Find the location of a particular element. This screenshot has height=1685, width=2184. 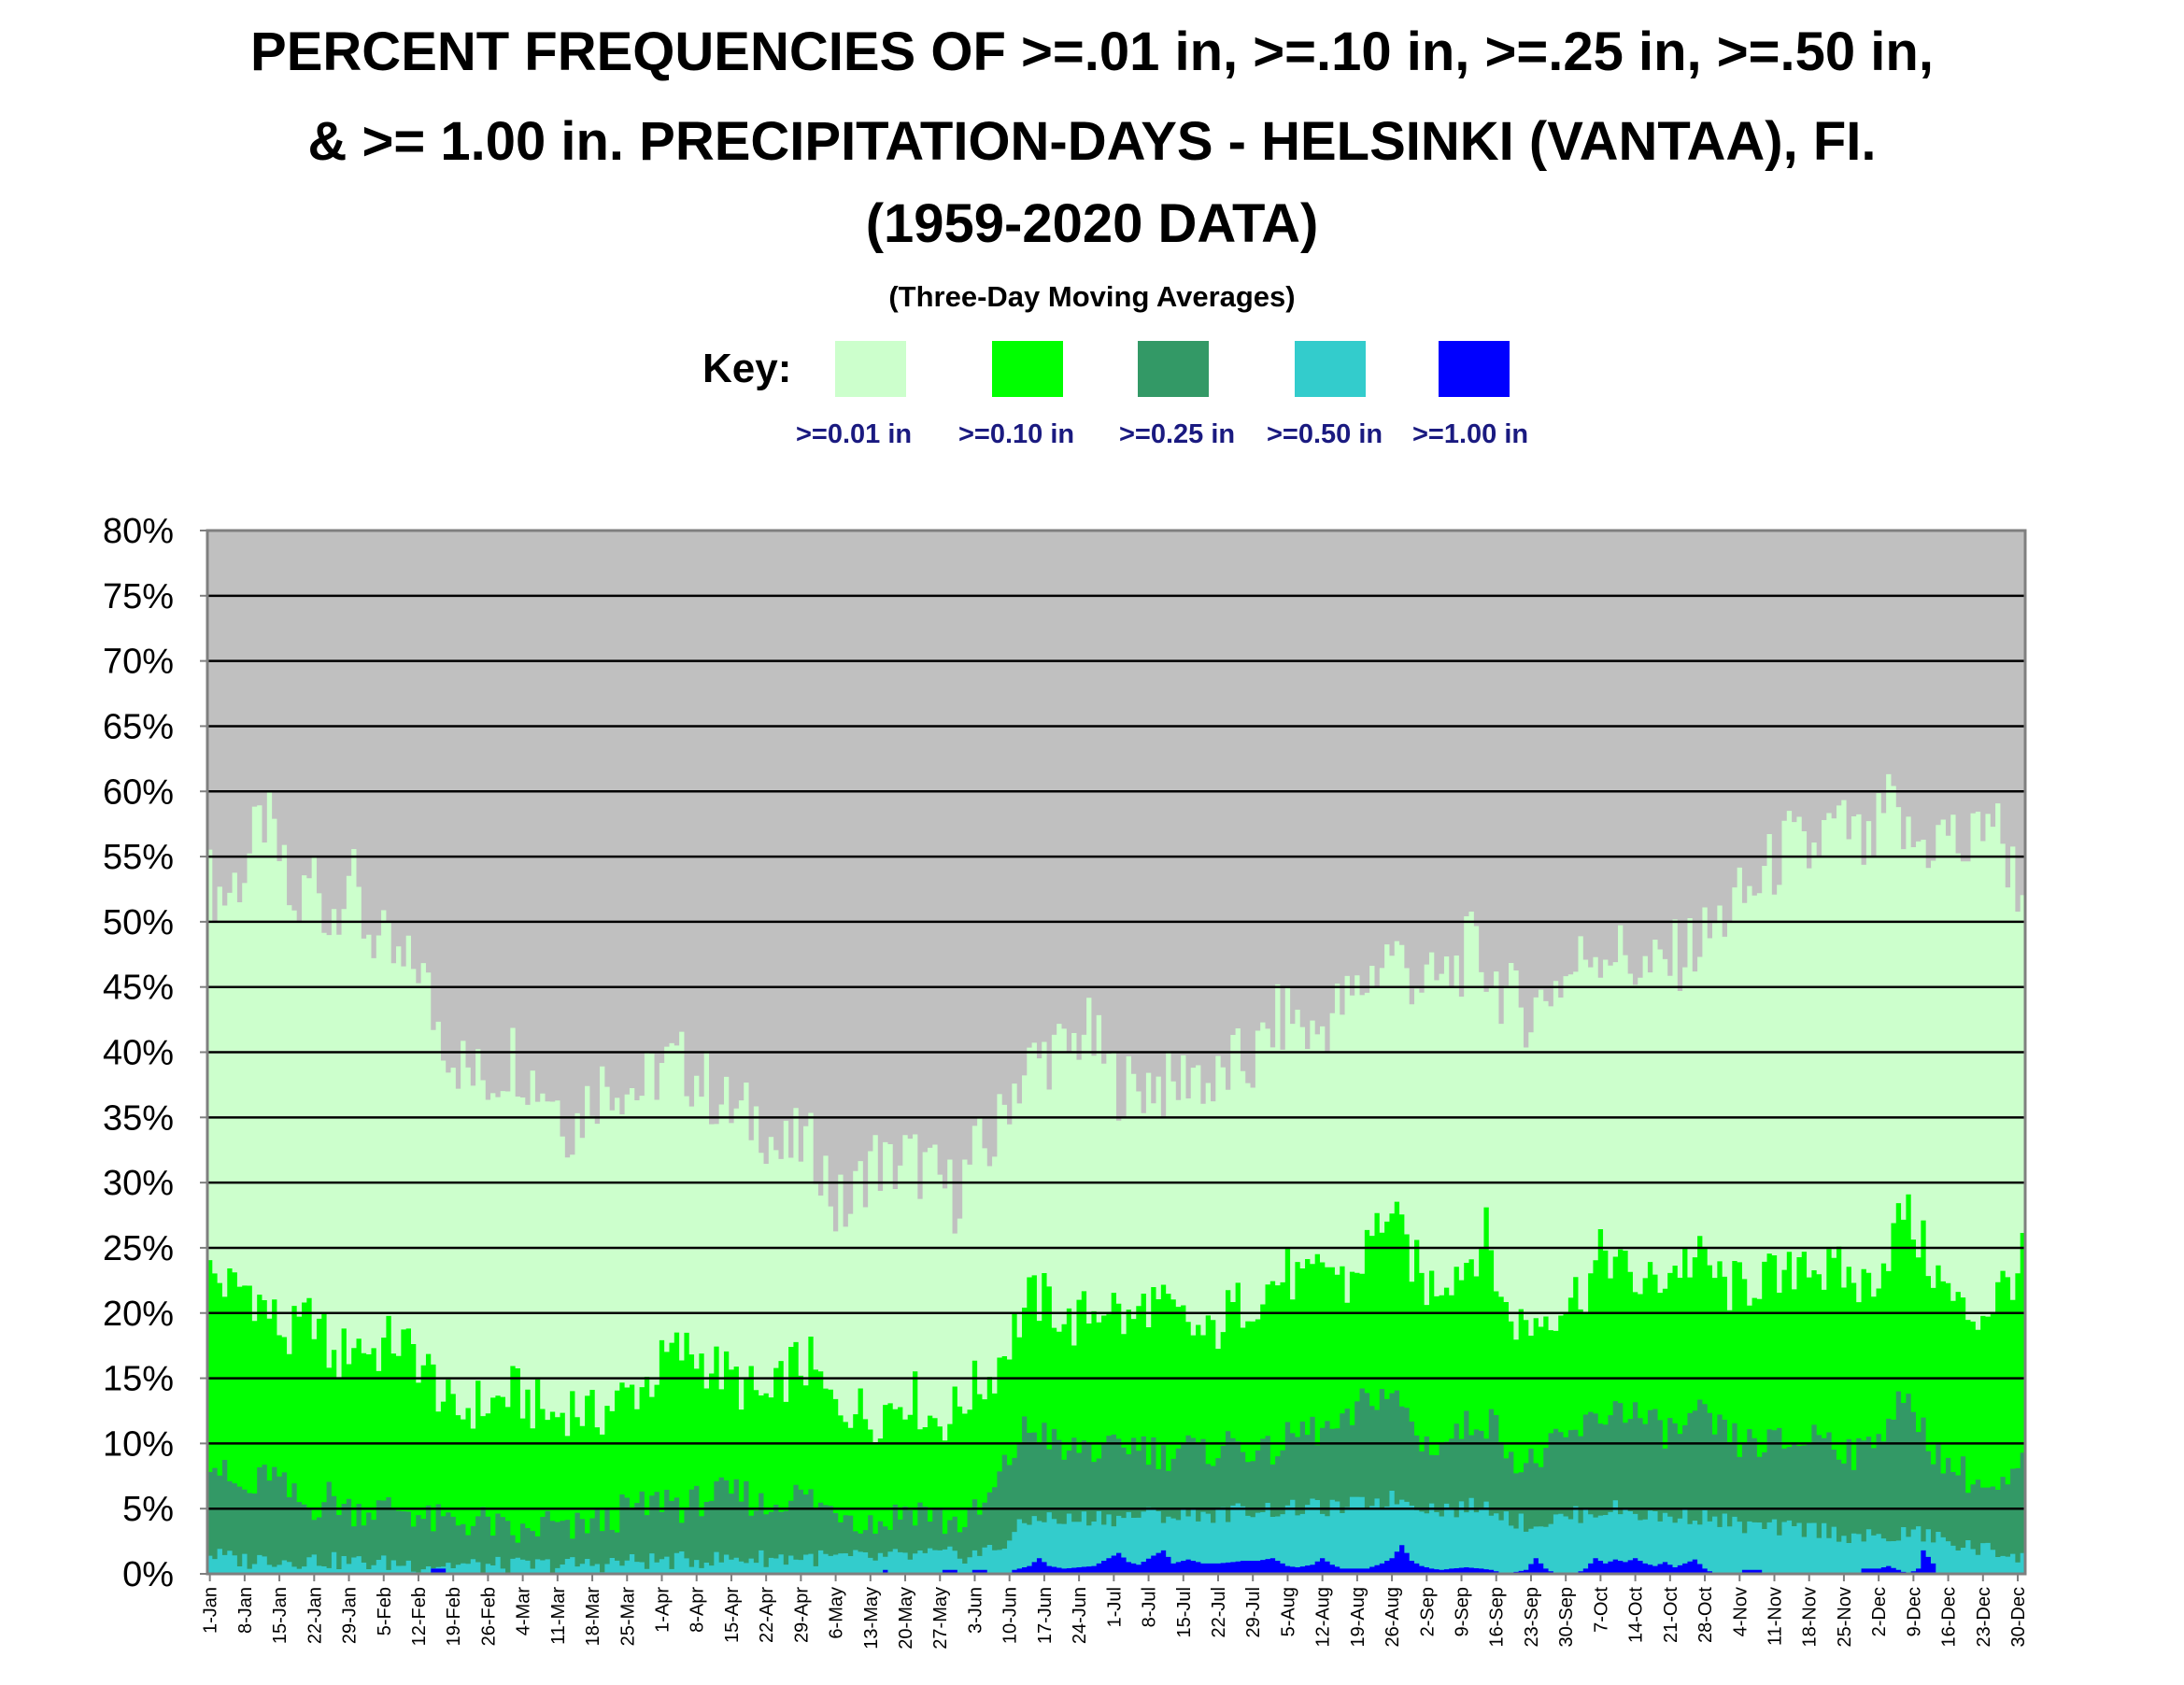

x-tick-label-11-Mar: 11-Mar is located at coordinates (558, 1616).